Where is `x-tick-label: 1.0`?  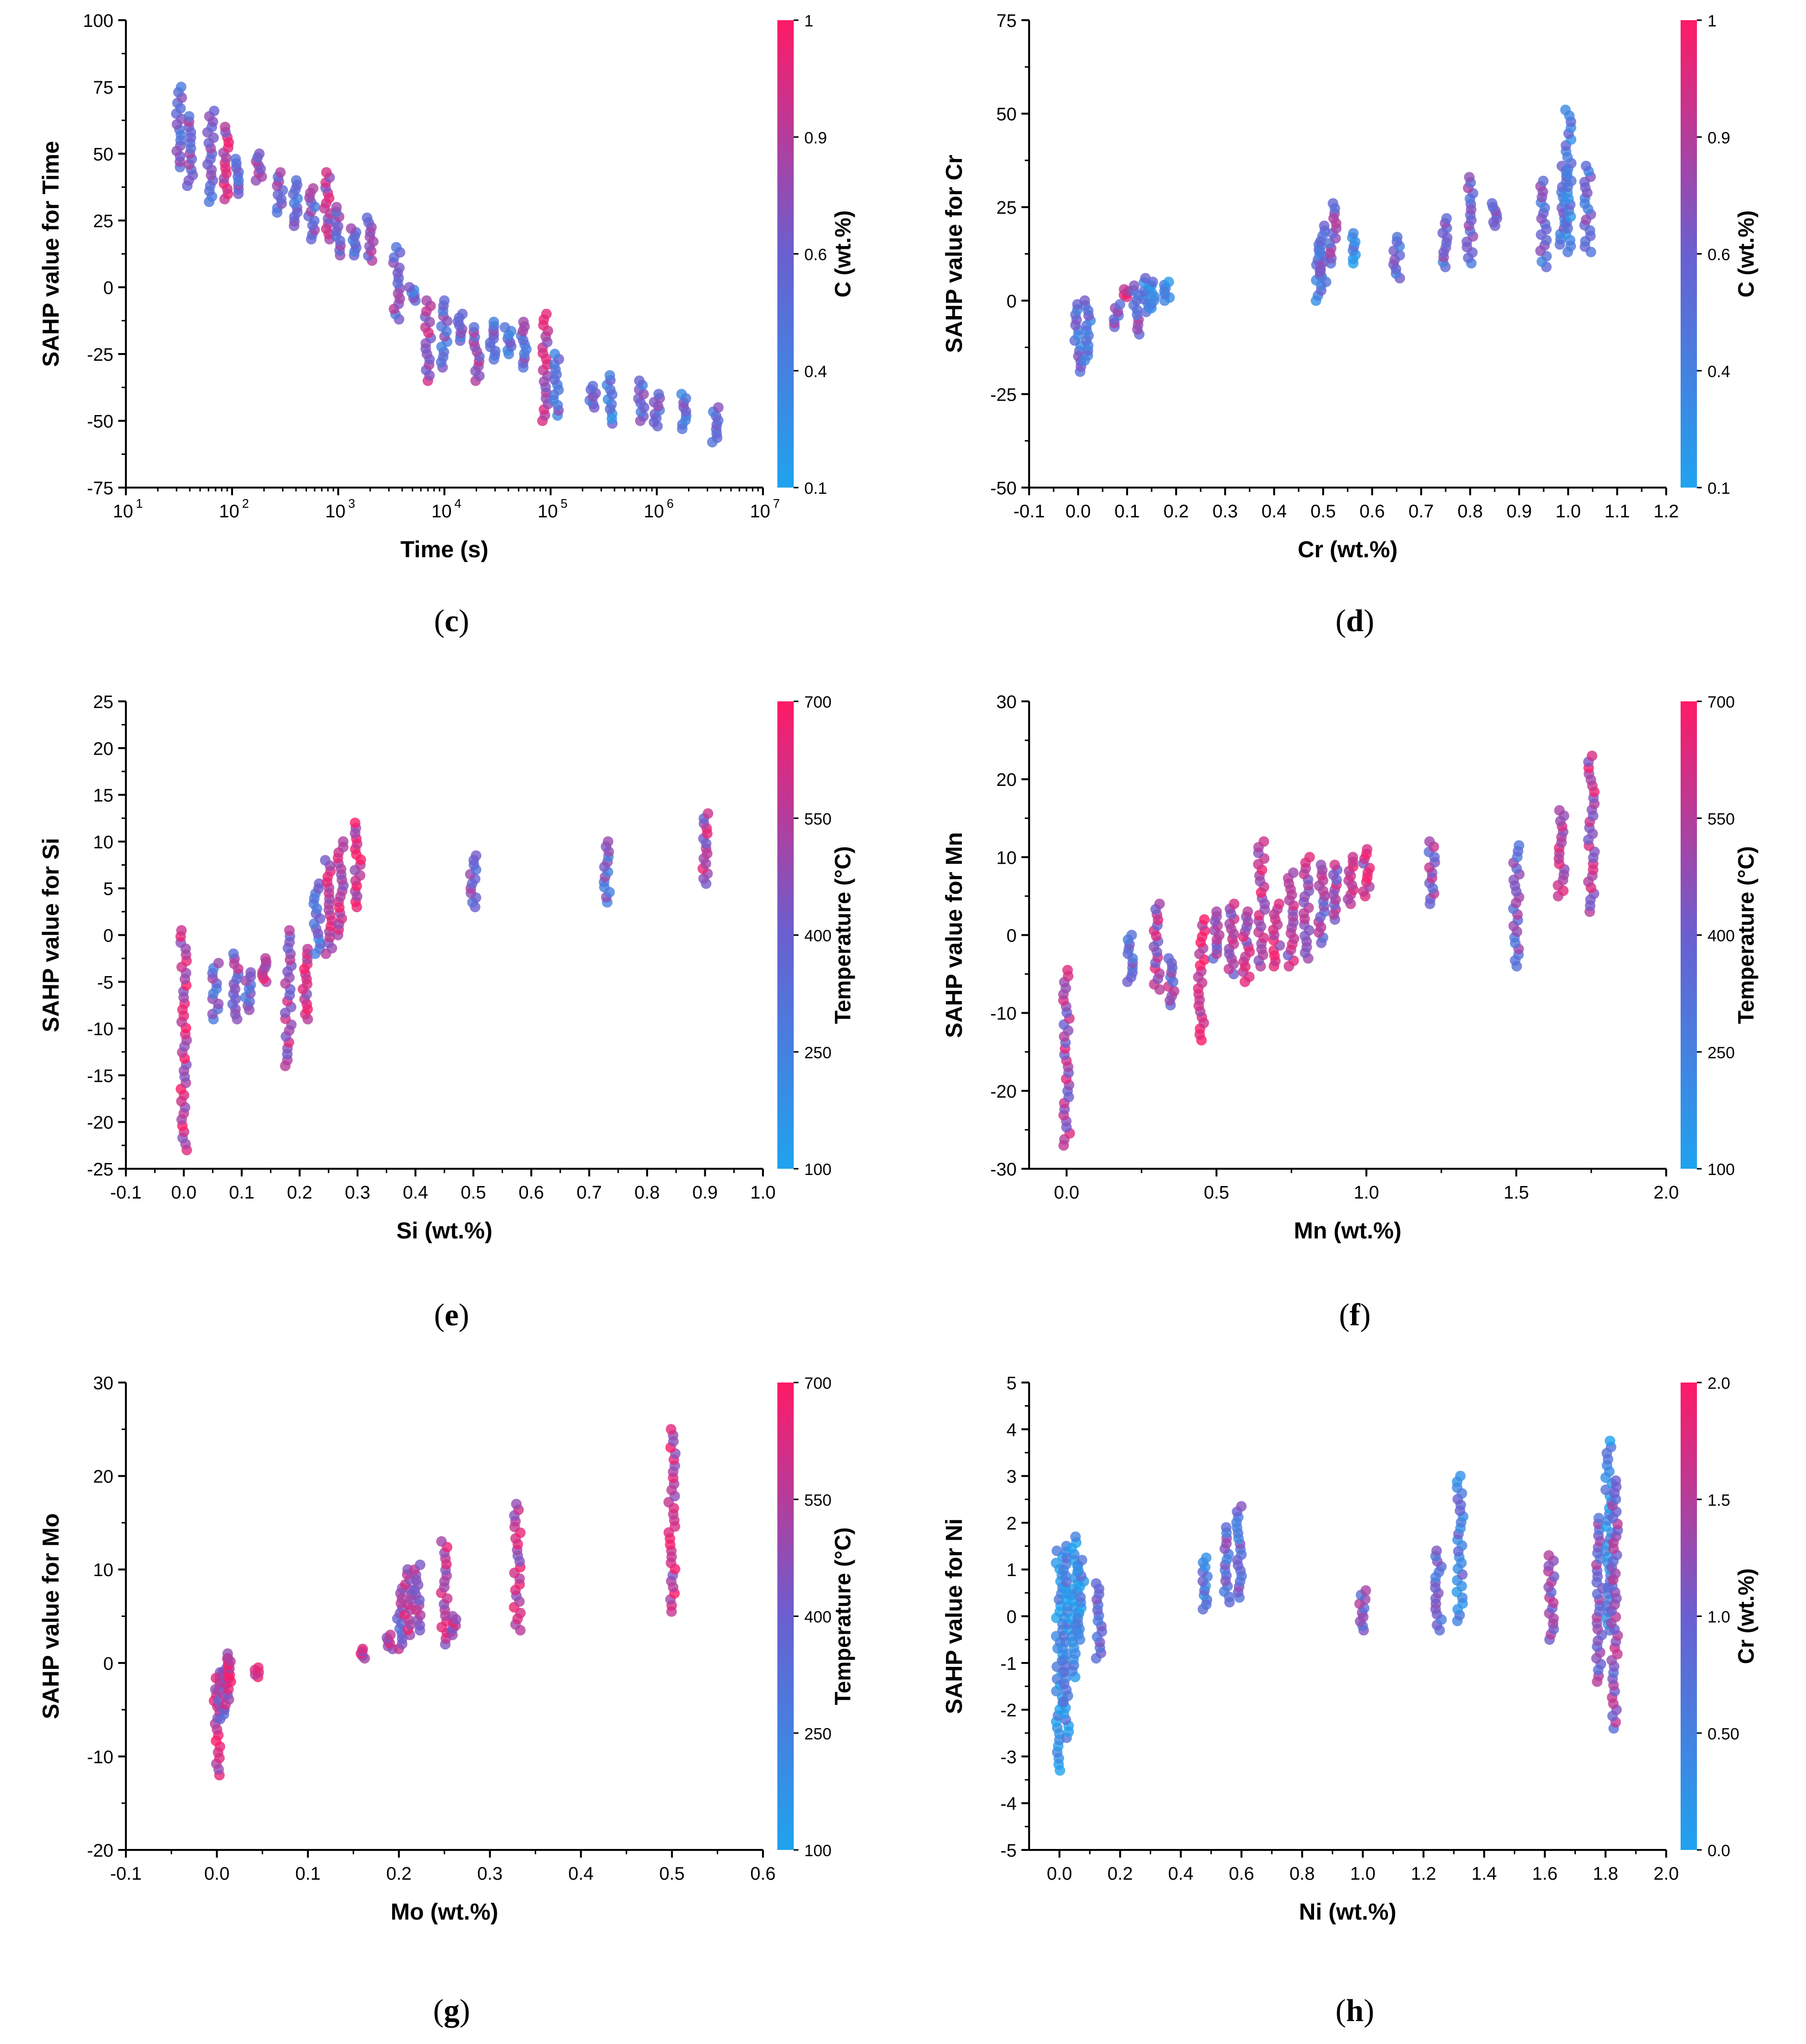 x-tick-label: 1.0 is located at coordinates (763, 1193).